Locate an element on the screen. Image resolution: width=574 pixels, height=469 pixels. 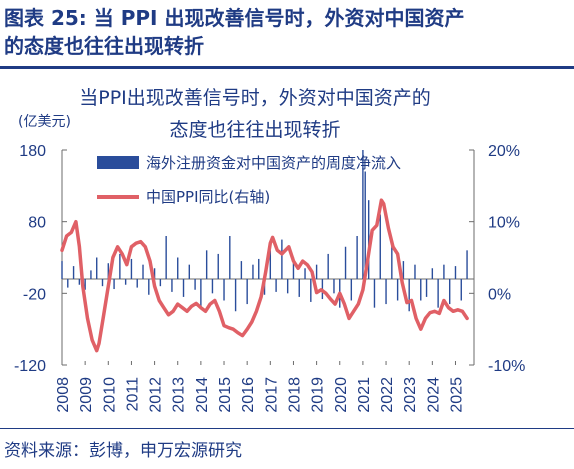
x-tick-label: 2025 is located at coordinates (456, 395).